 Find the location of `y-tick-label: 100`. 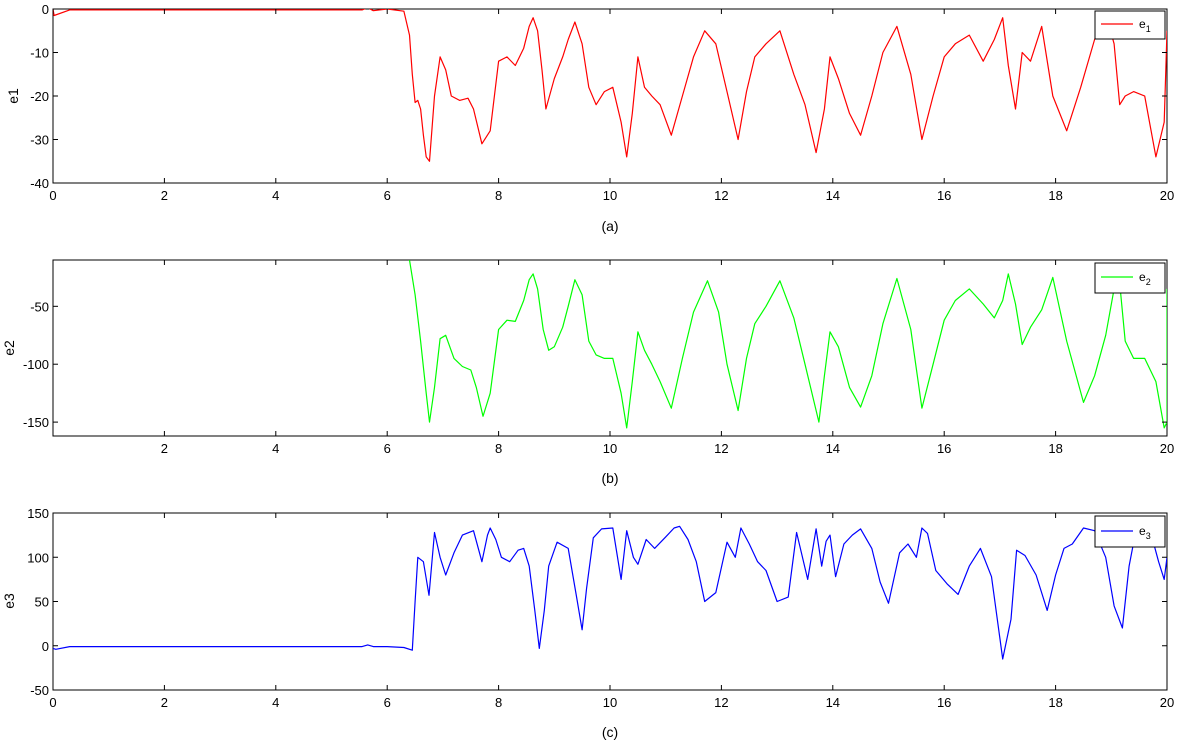

y-tick-label: 100 is located at coordinates (38, 557).